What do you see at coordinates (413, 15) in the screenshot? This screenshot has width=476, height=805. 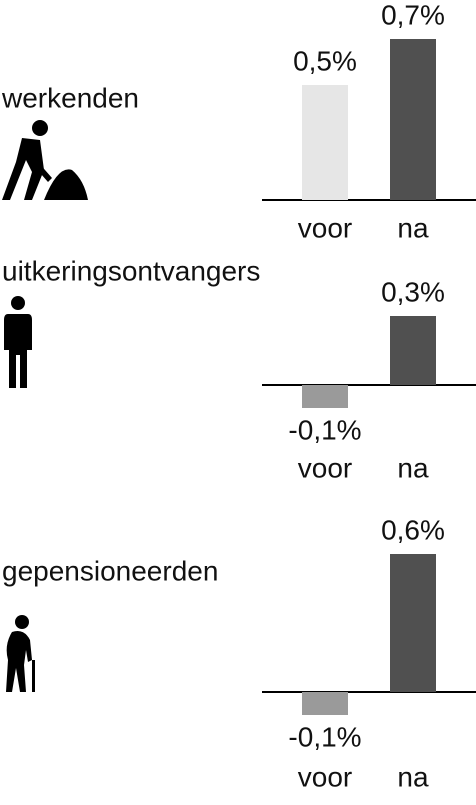 I see `value-label: 0,7%` at bounding box center [413, 15].